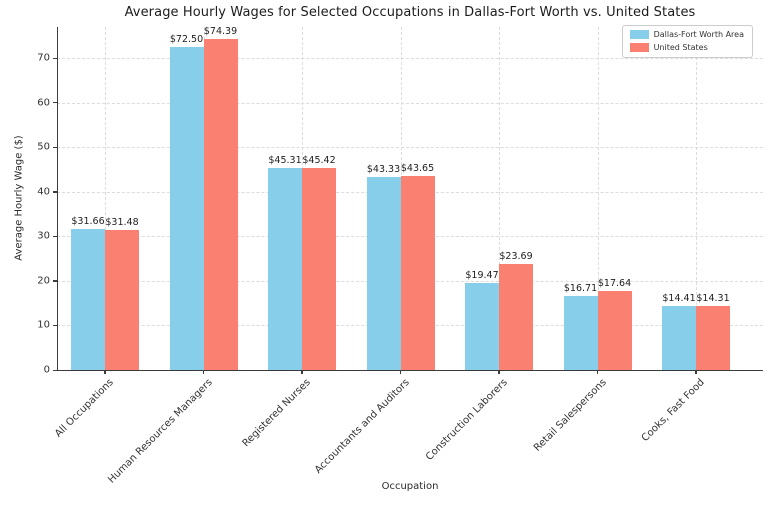 This screenshot has width=768, height=510. Describe the element at coordinates (122, 299) in the screenshot. I see `bar-united-states-all-occupations` at that location.